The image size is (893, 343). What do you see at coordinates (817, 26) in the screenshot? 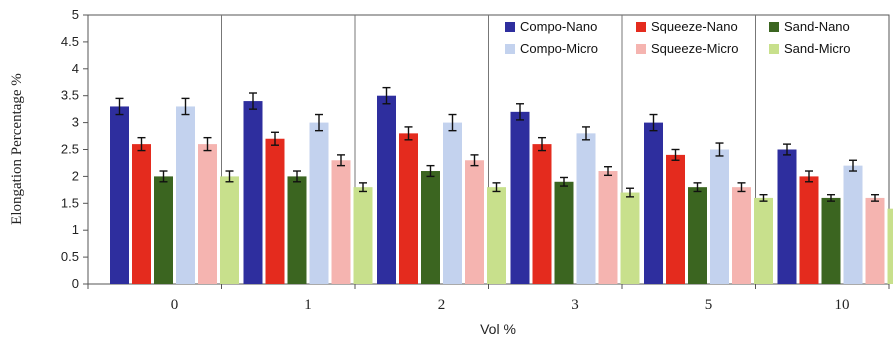
I see `legend-entry: Sand-Nano` at bounding box center [817, 26].